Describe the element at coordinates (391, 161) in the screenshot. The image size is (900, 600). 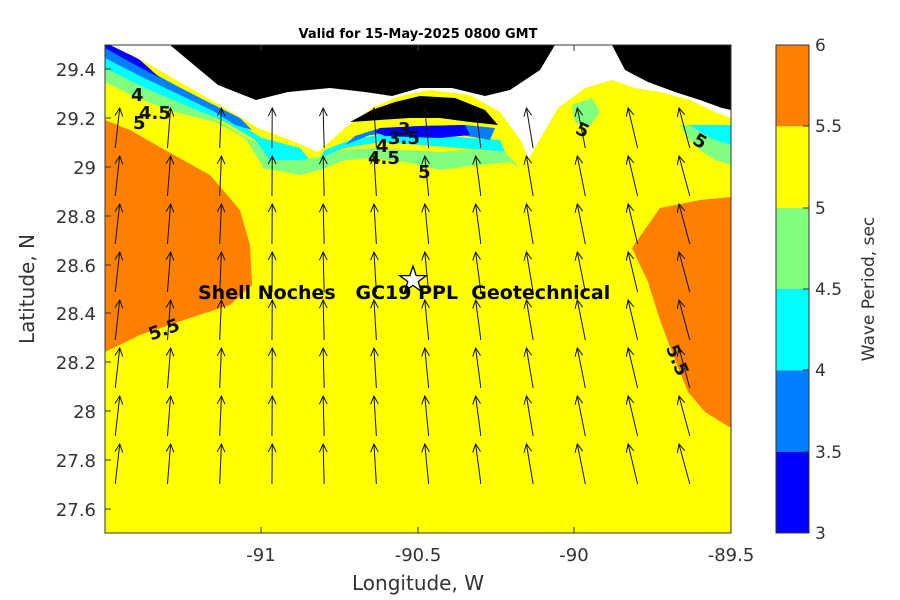
I see `period-field-center-4.5-5` at that location.